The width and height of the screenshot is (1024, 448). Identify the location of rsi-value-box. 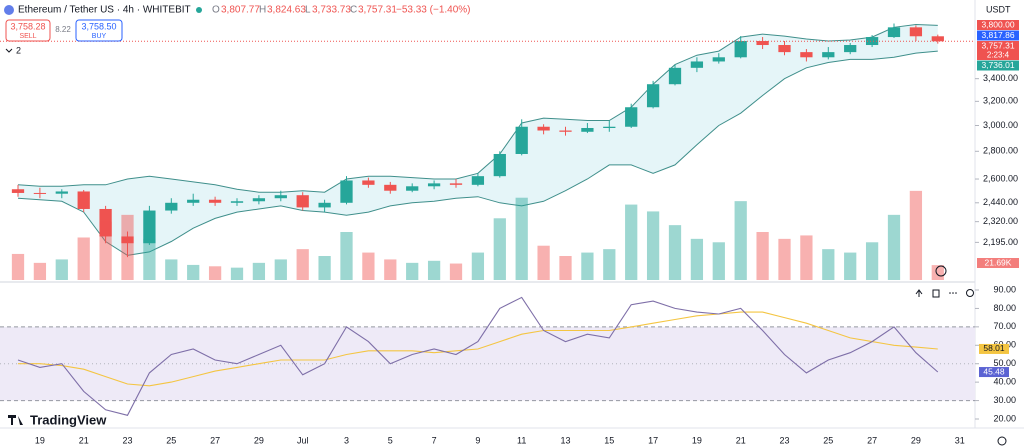
(994, 348).